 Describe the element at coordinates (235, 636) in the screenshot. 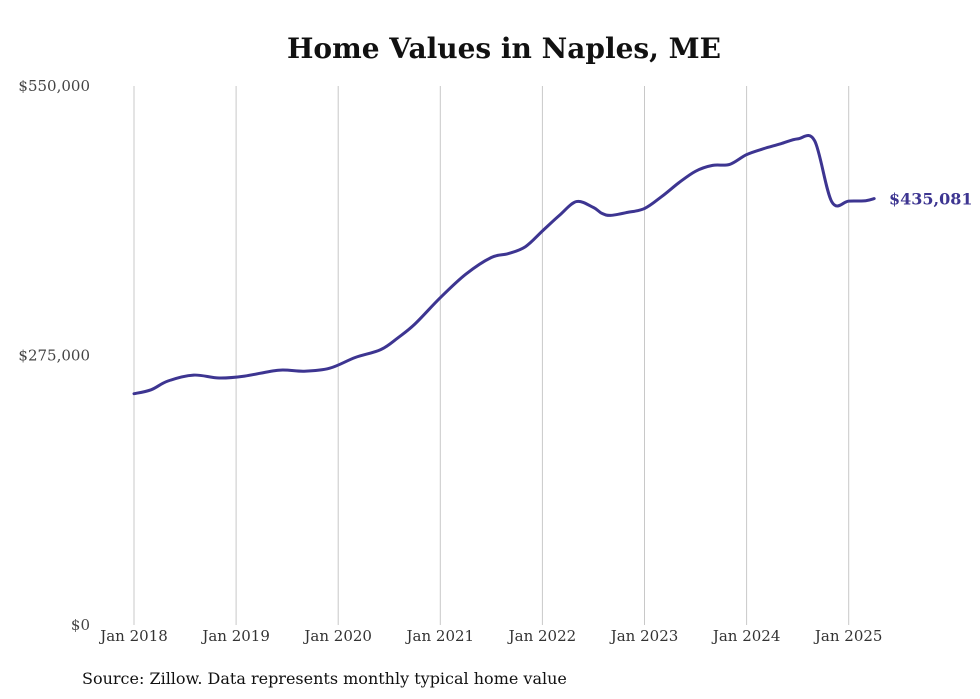

I see `x-tick-label: Jan 2019` at that location.